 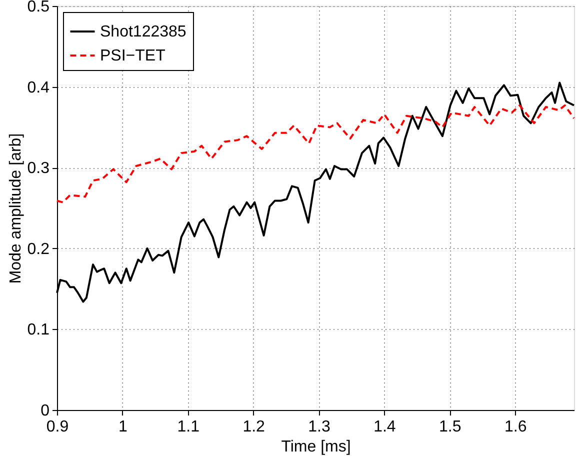 I want to click on x-tick-label: 0.9, so click(x=57, y=427).